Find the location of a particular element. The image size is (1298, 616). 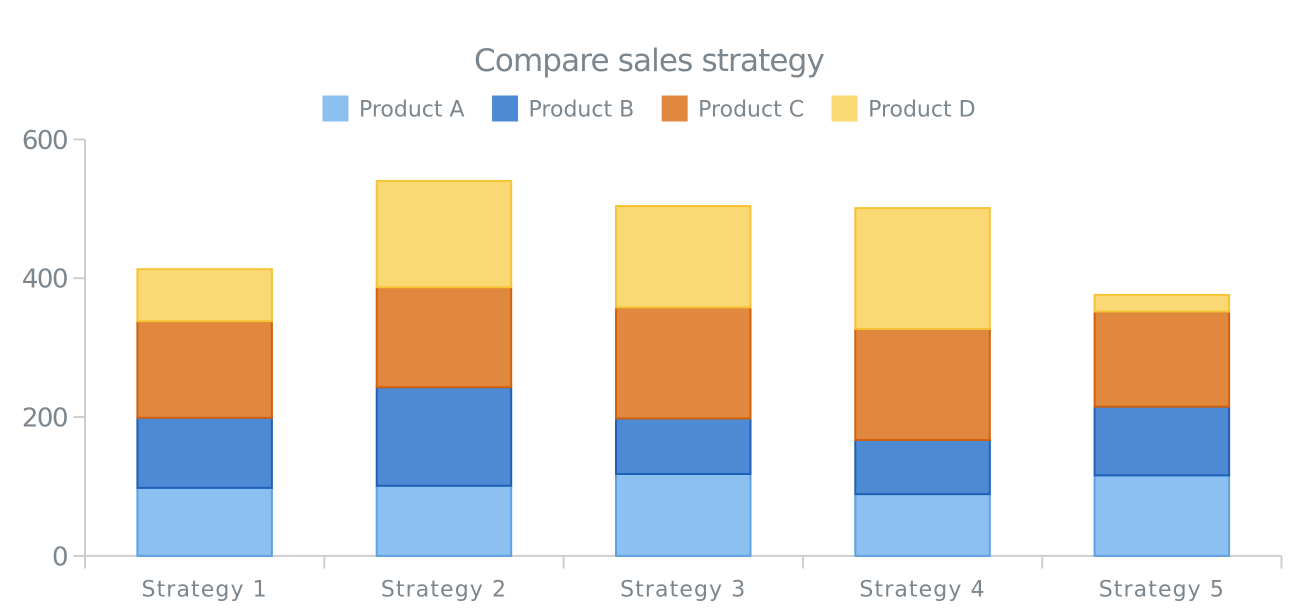

y-axis-label: 600 is located at coordinates (44, 141).